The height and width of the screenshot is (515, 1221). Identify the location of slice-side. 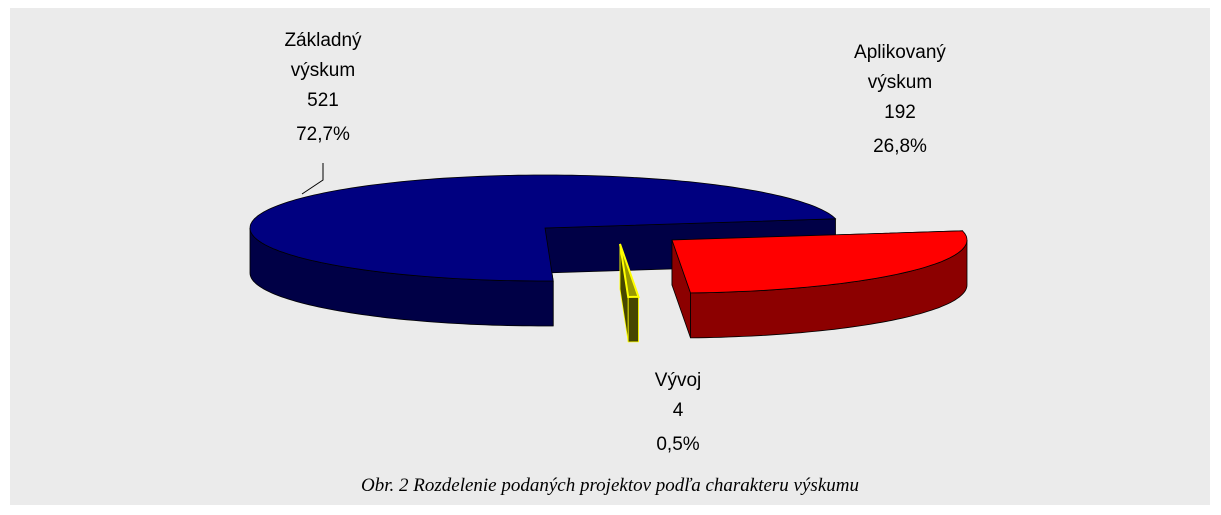
(633, 319).